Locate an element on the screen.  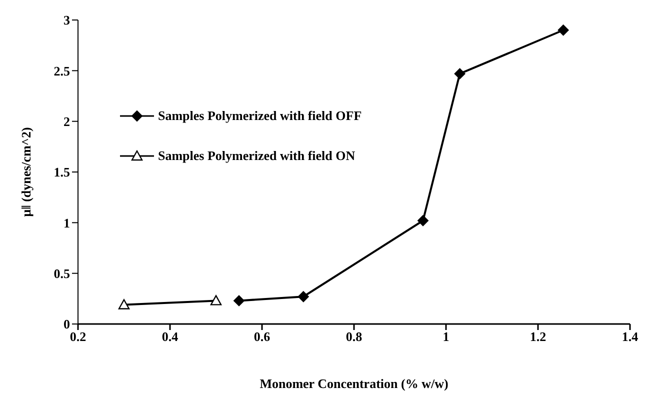
y-tick-label: 0.5 is located at coordinates (62, 273).